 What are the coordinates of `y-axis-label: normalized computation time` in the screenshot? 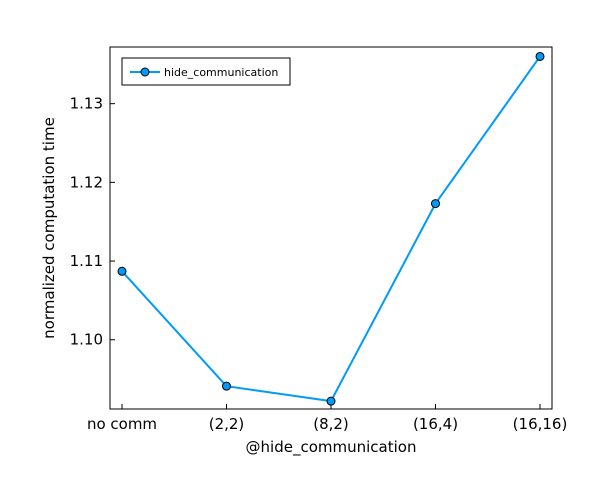 It's located at (49, 228).